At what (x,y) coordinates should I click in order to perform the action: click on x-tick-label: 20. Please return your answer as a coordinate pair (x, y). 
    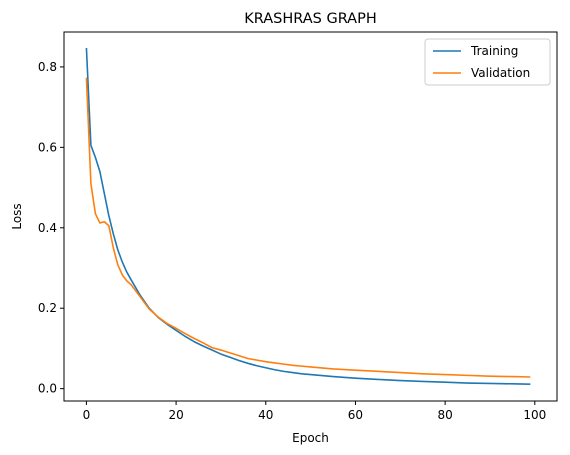
    Looking at the image, I should click on (175, 415).